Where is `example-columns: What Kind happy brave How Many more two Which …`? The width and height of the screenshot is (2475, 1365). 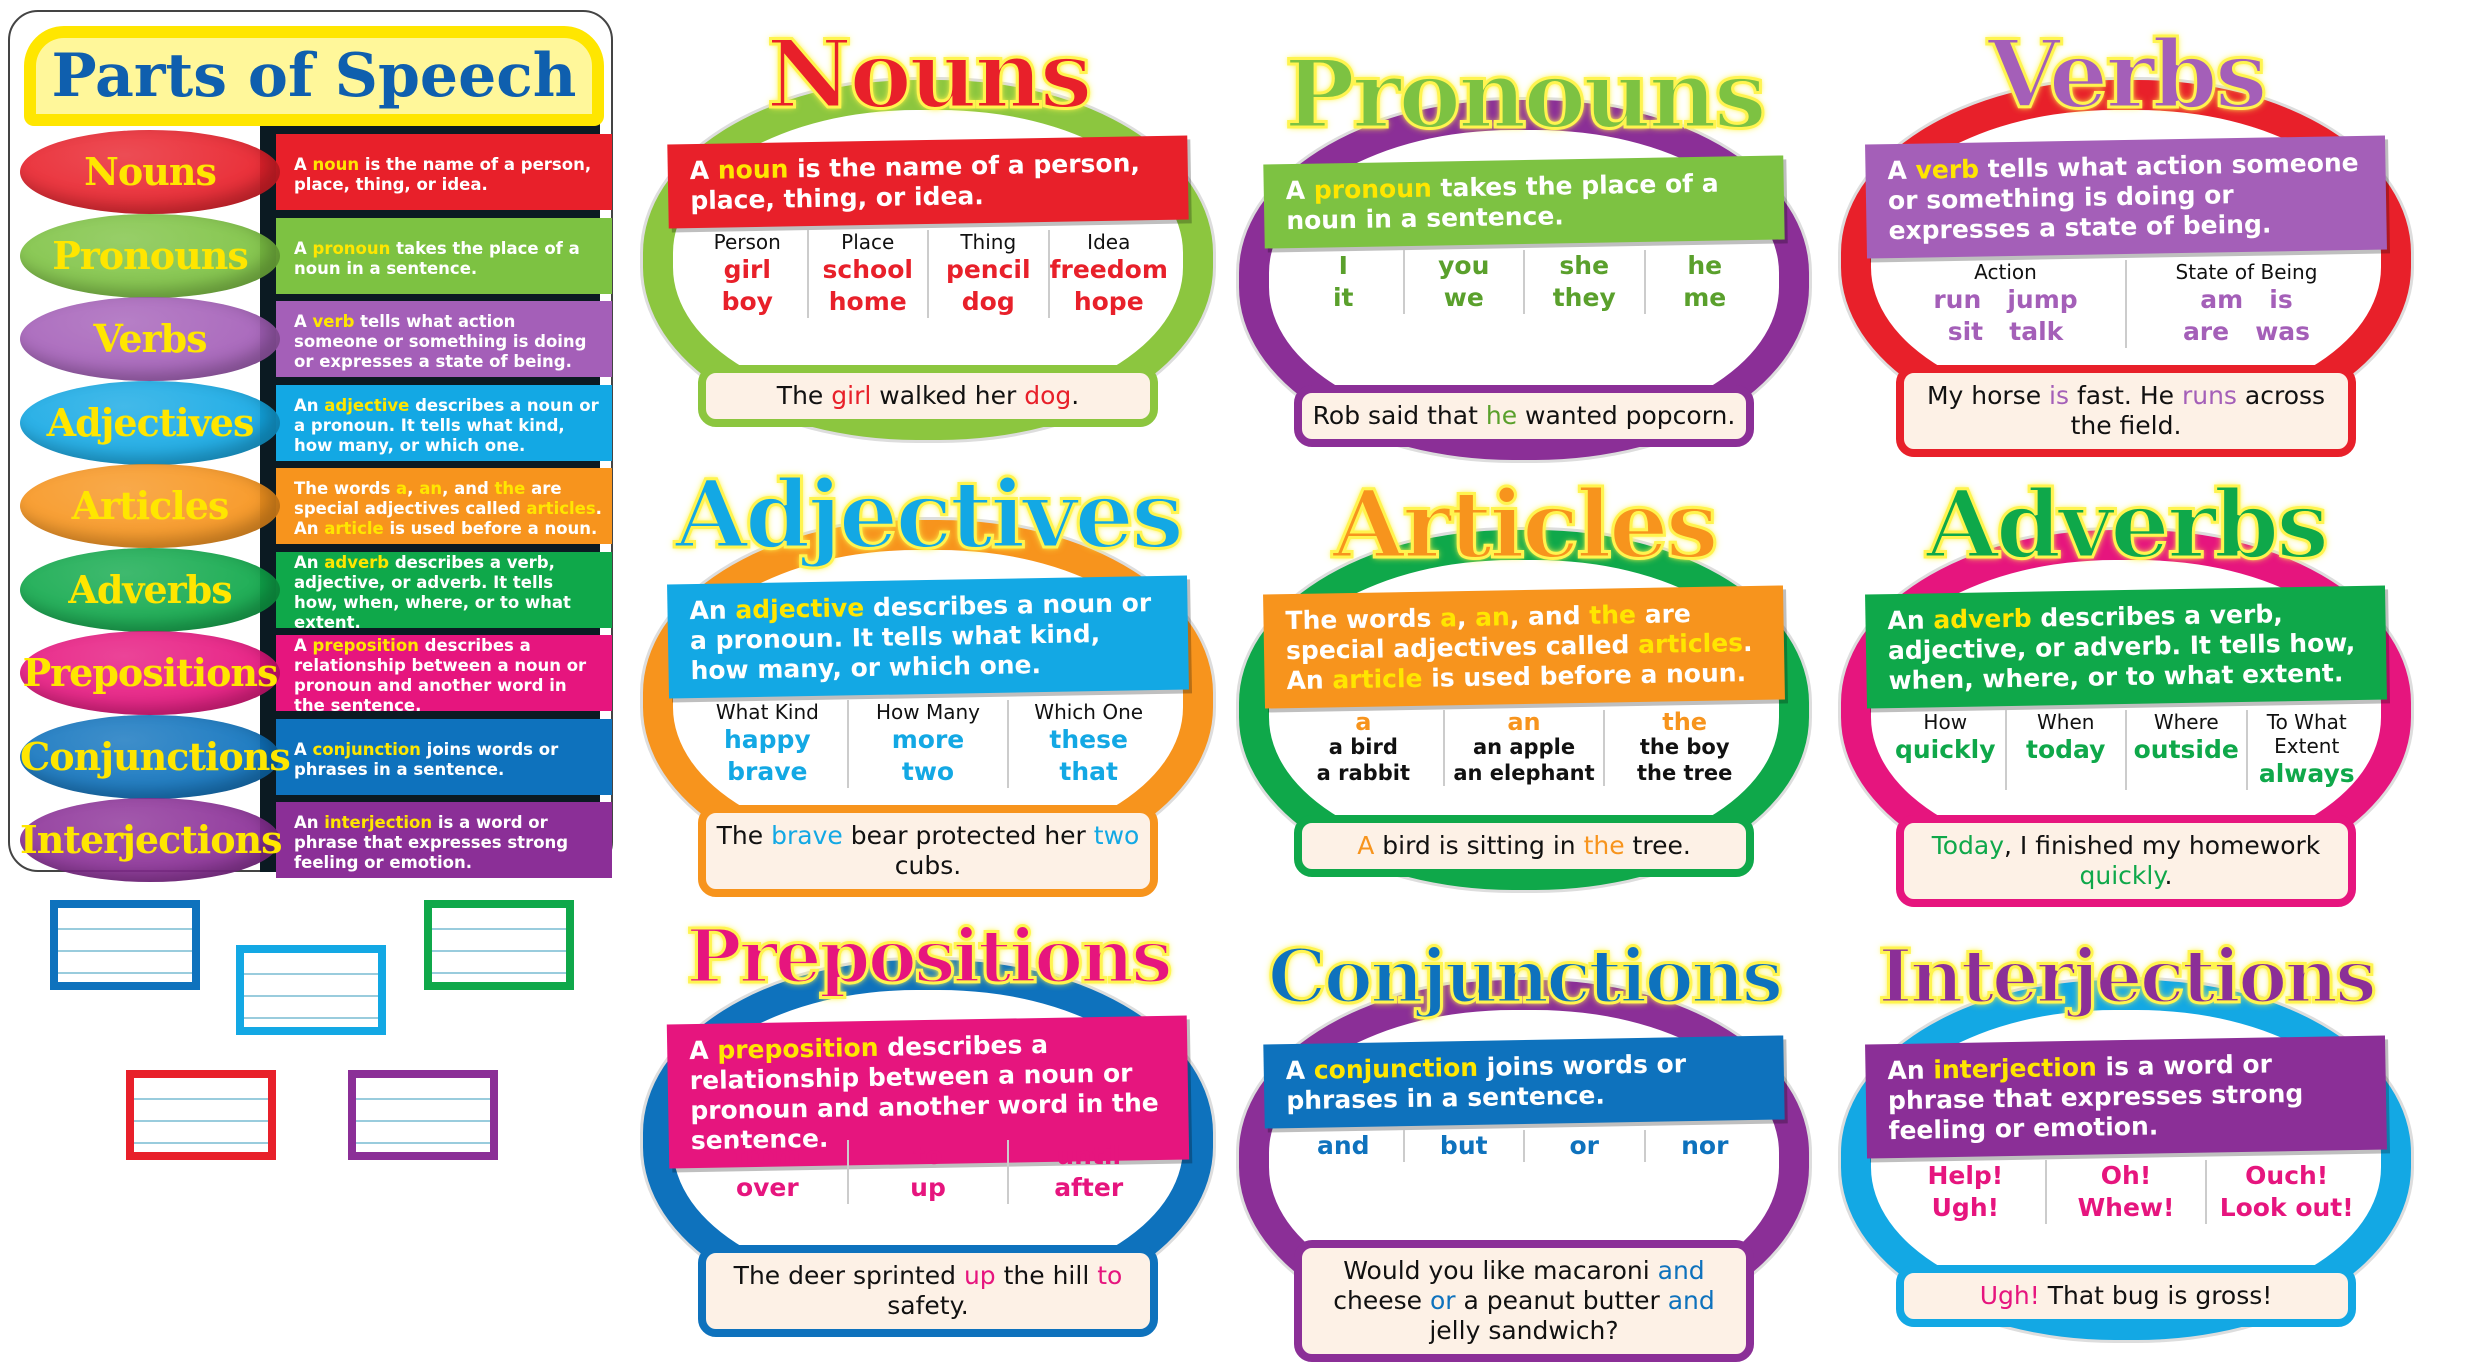
example-columns: What Kind happy brave How Many more two Which … is located at coordinates (928, 744).